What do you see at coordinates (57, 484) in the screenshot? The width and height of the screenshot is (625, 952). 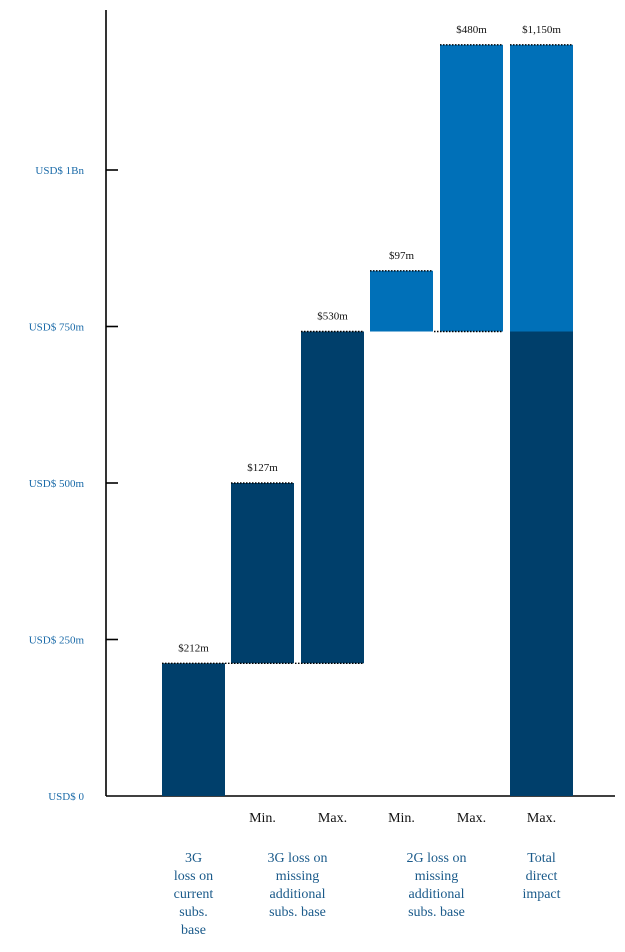 I see `y-tick-label: USD$ 500m` at bounding box center [57, 484].